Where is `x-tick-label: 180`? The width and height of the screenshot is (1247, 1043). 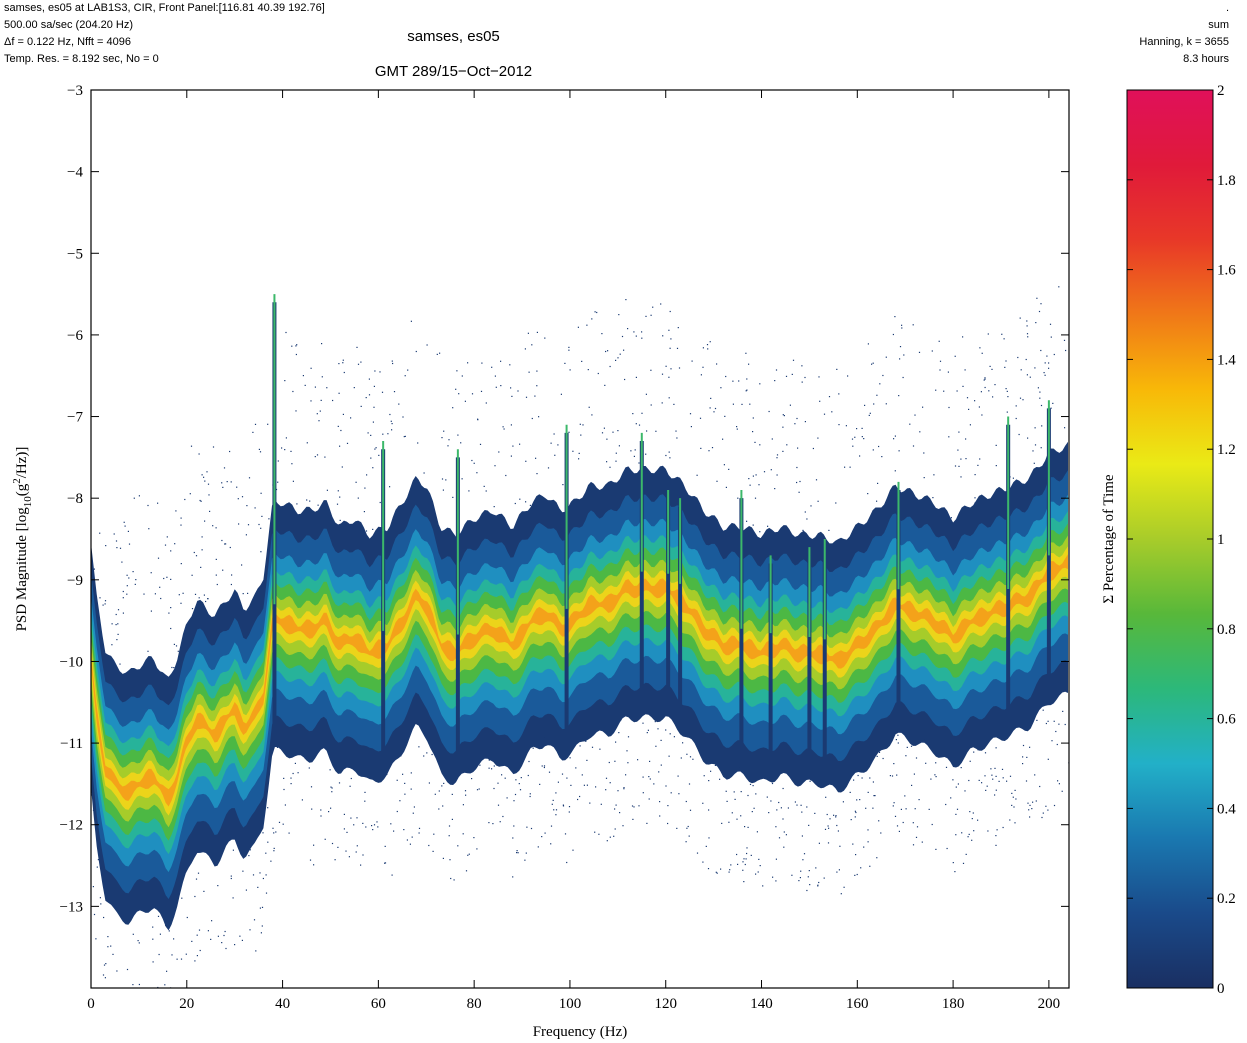
x-tick-label: 180 is located at coordinates (953, 1004).